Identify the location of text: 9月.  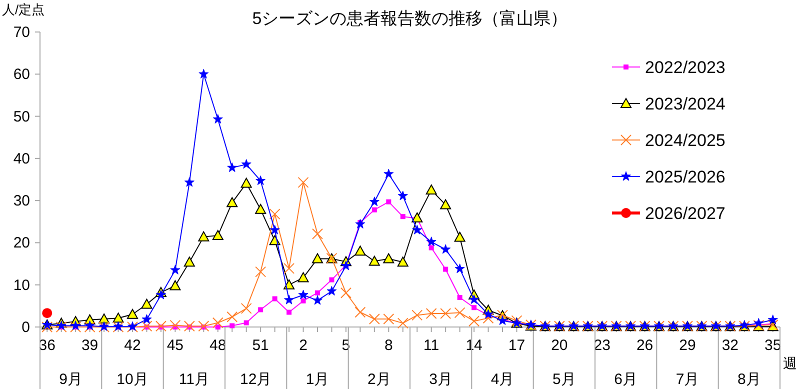
(71, 379).